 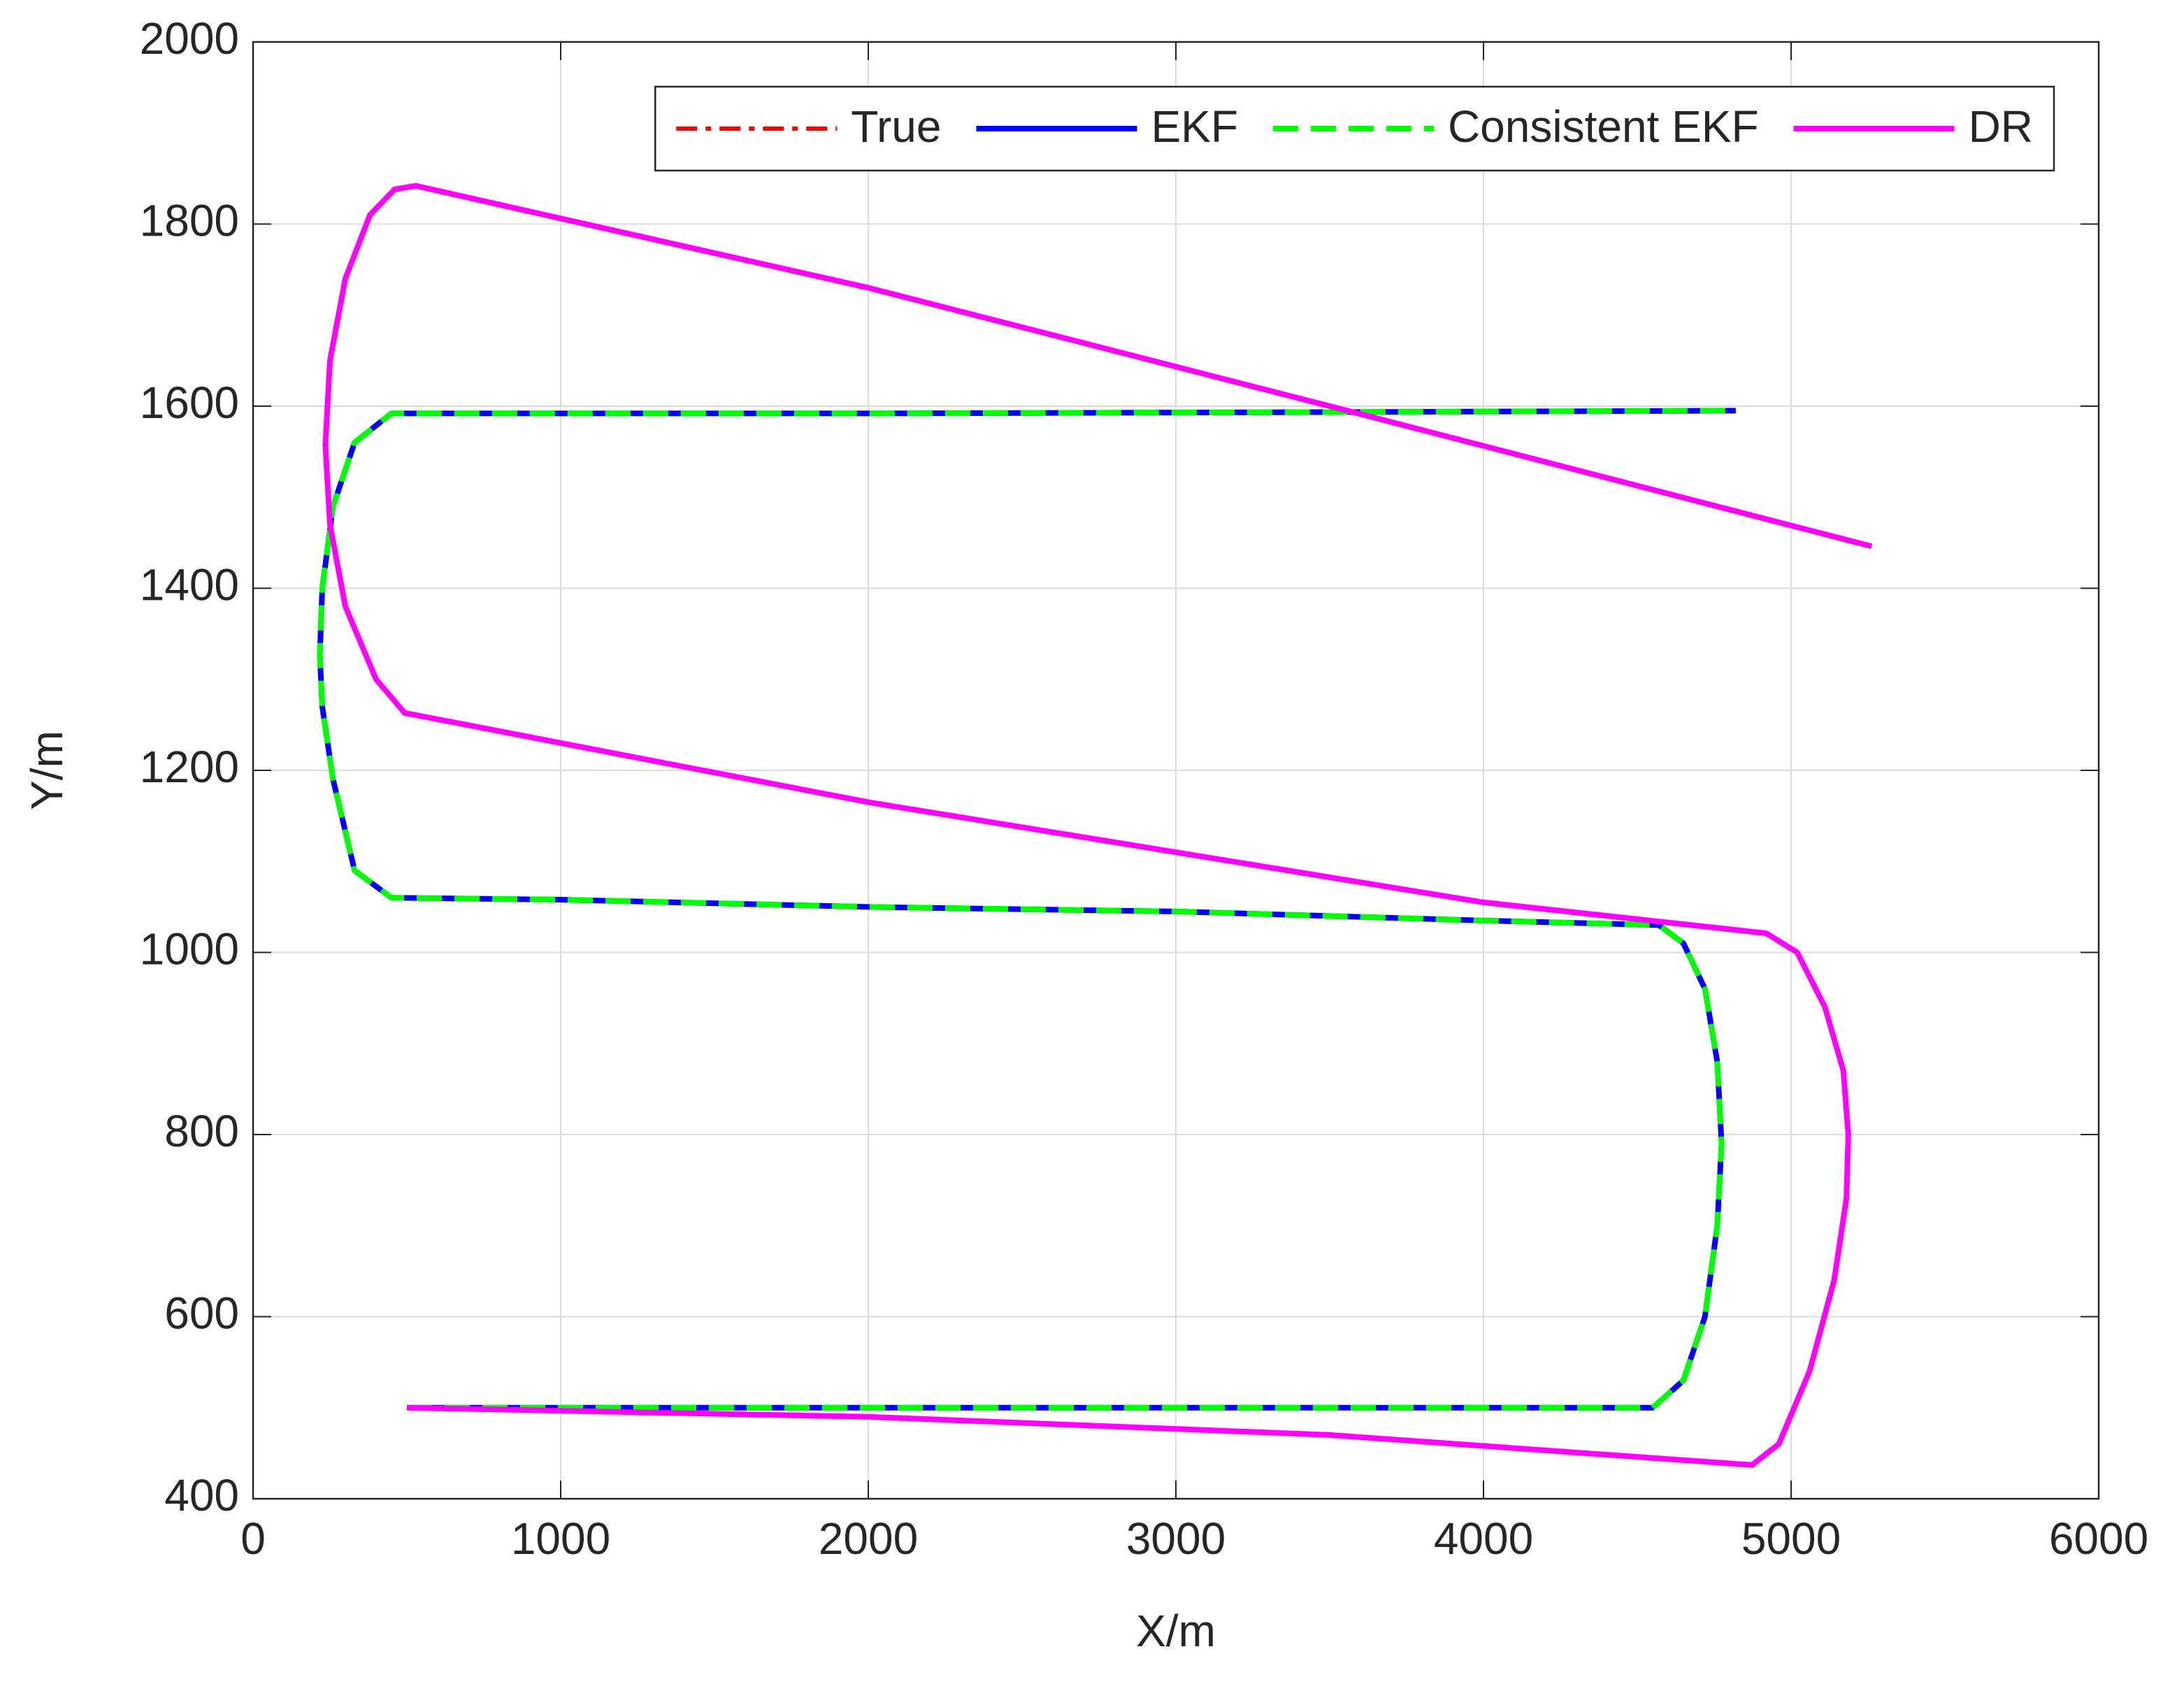 I want to click on legend-label: DR, so click(x=2001, y=126).